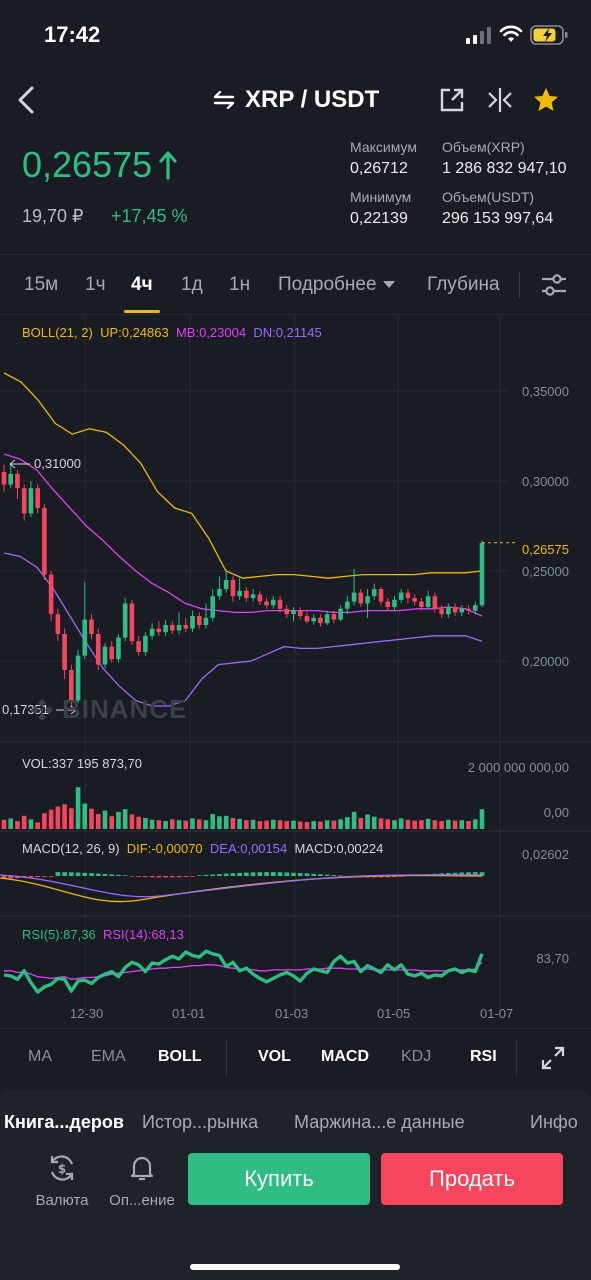 This screenshot has width=591, height=1280. I want to click on tab-depth: Глубина, so click(463, 284).